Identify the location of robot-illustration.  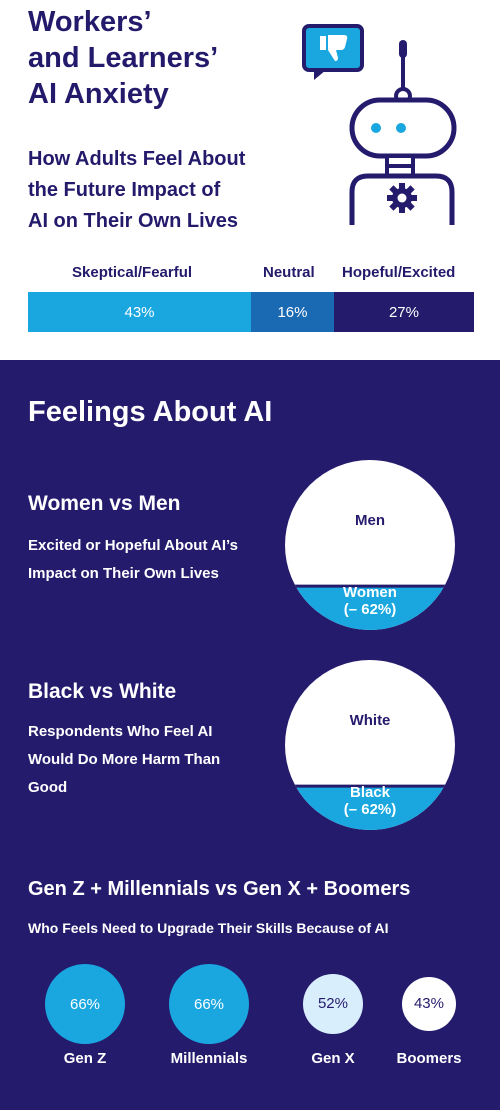
(379, 124).